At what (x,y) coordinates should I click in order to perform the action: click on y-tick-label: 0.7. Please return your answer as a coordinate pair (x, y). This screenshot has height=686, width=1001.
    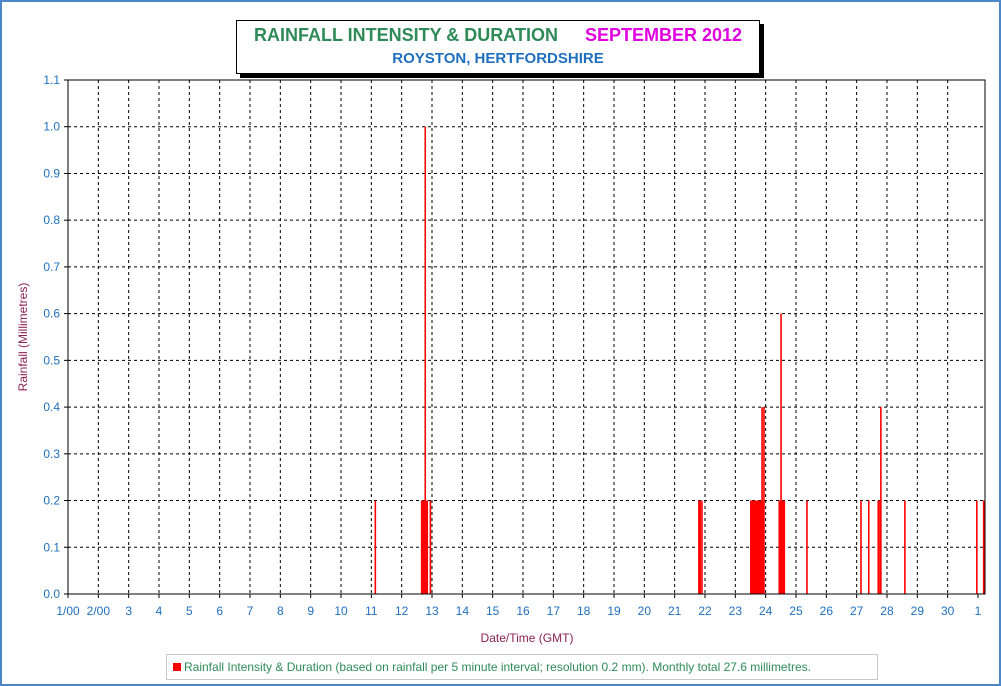
    Looking at the image, I should click on (51, 267).